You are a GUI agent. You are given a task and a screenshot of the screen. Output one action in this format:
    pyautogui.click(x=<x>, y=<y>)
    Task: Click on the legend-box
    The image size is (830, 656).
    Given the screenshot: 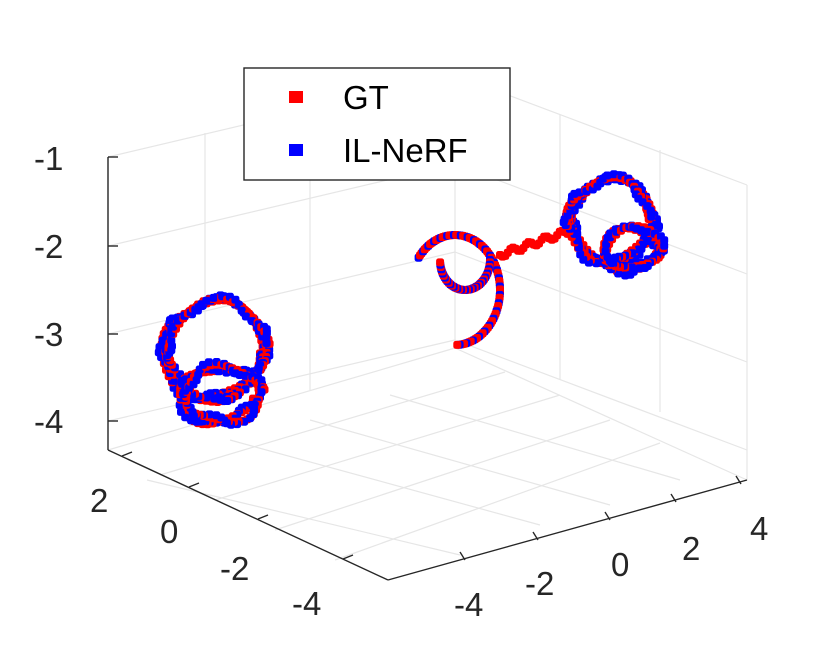 What is the action you would take?
    pyautogui.click(x=377, y=124)
    